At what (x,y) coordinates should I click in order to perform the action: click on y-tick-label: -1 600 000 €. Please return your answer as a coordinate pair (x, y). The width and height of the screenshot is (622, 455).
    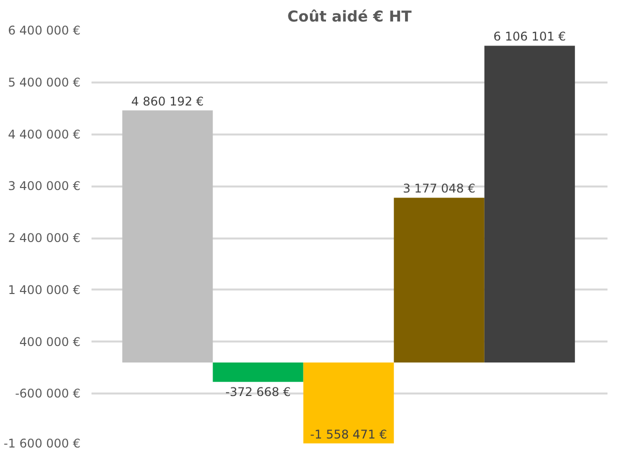
    Looking at the image, I should click on (42, 443).